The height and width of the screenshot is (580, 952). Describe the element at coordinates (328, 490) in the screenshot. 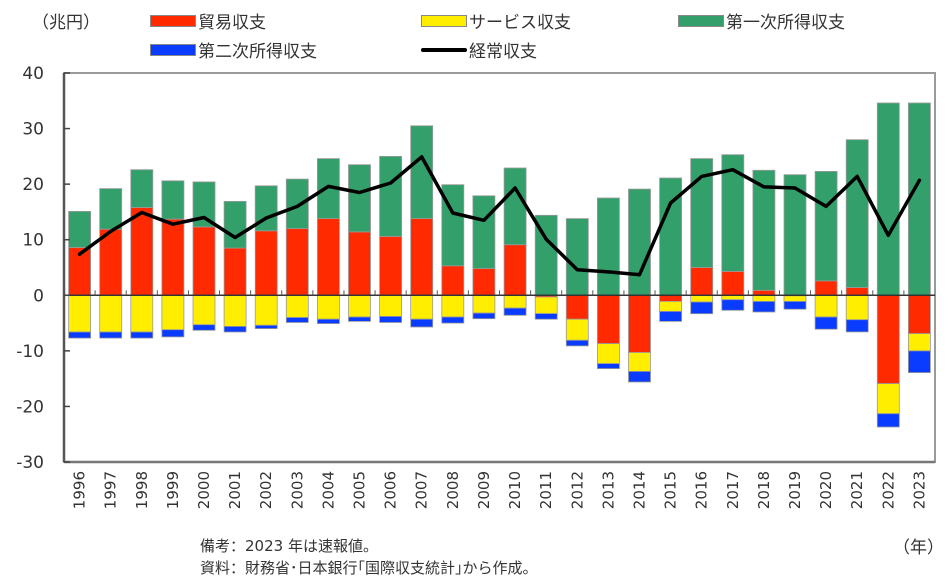

I see `x-tick-label: 2004` at that location.